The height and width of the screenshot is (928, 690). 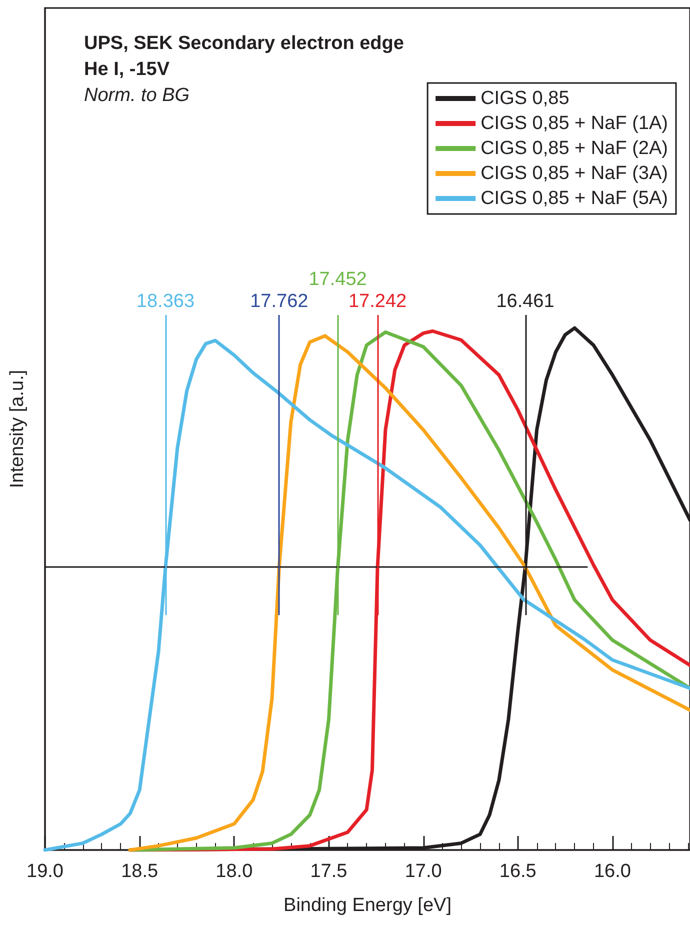 I want to click on x-axis-title: Binding Energy [eV], so click(x=368, y=905).